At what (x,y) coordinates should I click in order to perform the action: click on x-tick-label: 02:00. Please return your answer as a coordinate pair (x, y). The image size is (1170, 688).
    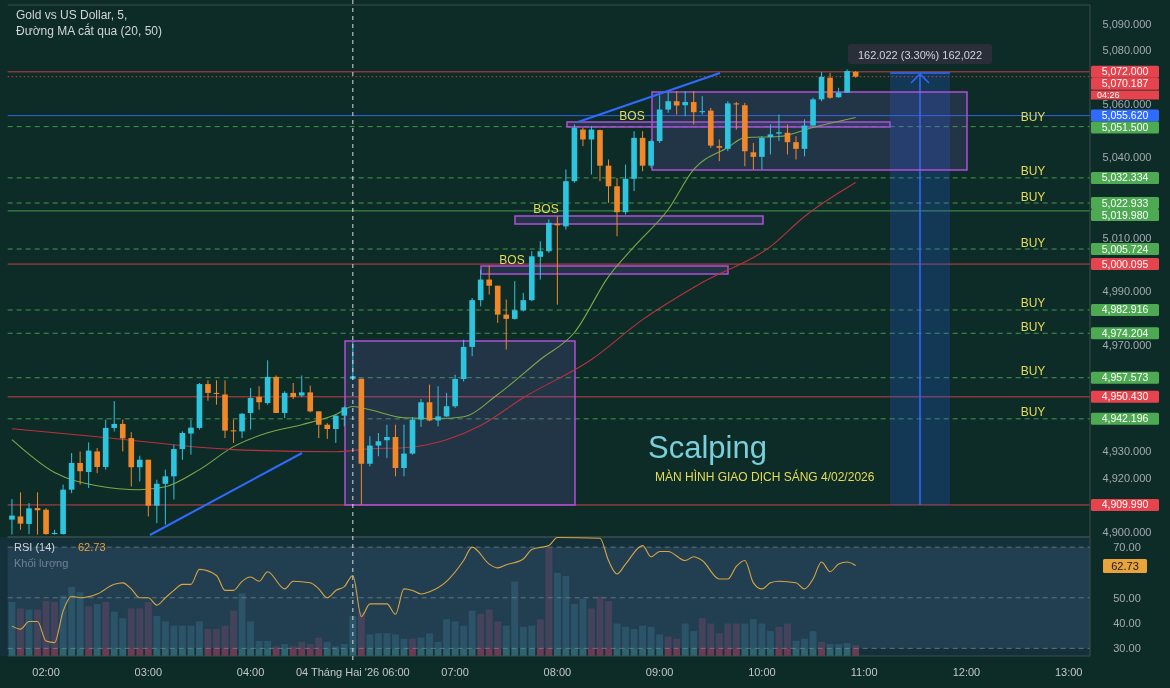
    Looking at the image, I should click on (46, 672).